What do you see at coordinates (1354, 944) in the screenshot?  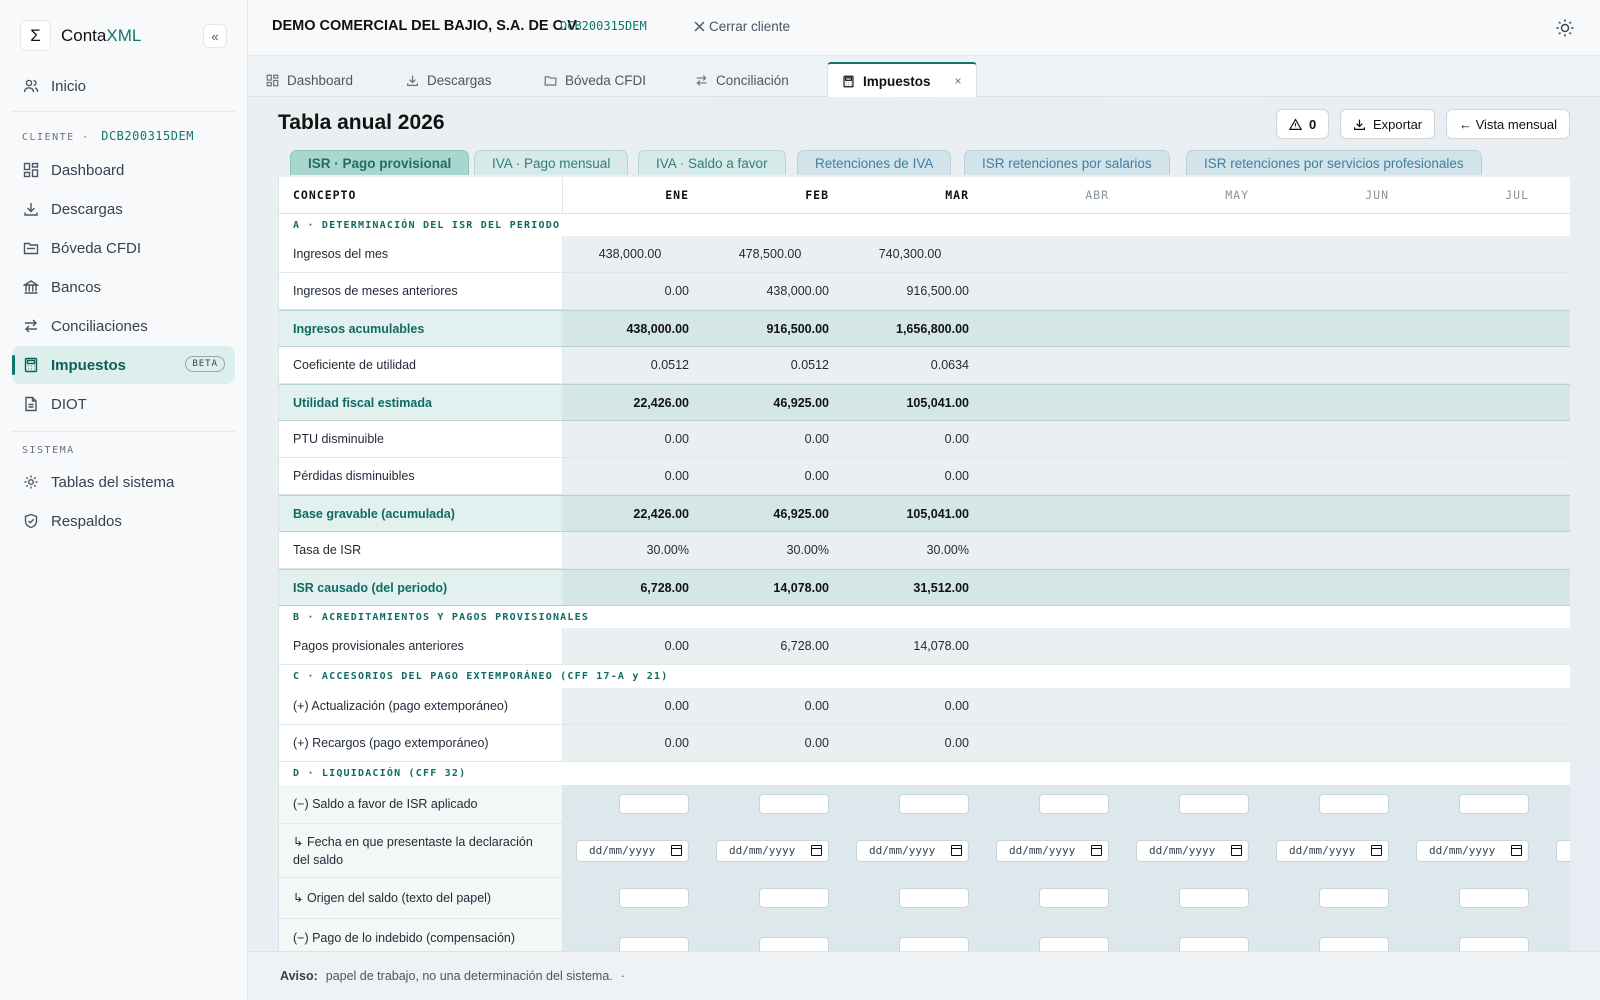 I see `pago-indebido-input-jun` at bounding box center [1354, 944].